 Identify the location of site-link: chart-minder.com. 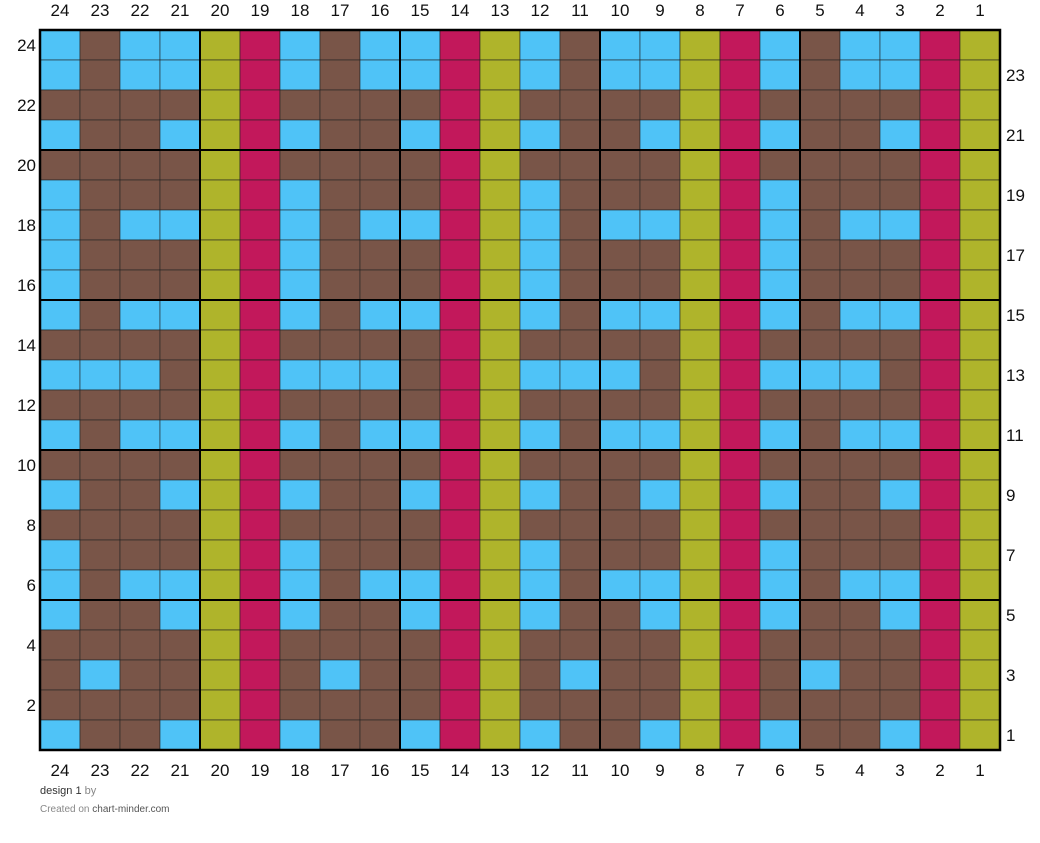
(131, 809).